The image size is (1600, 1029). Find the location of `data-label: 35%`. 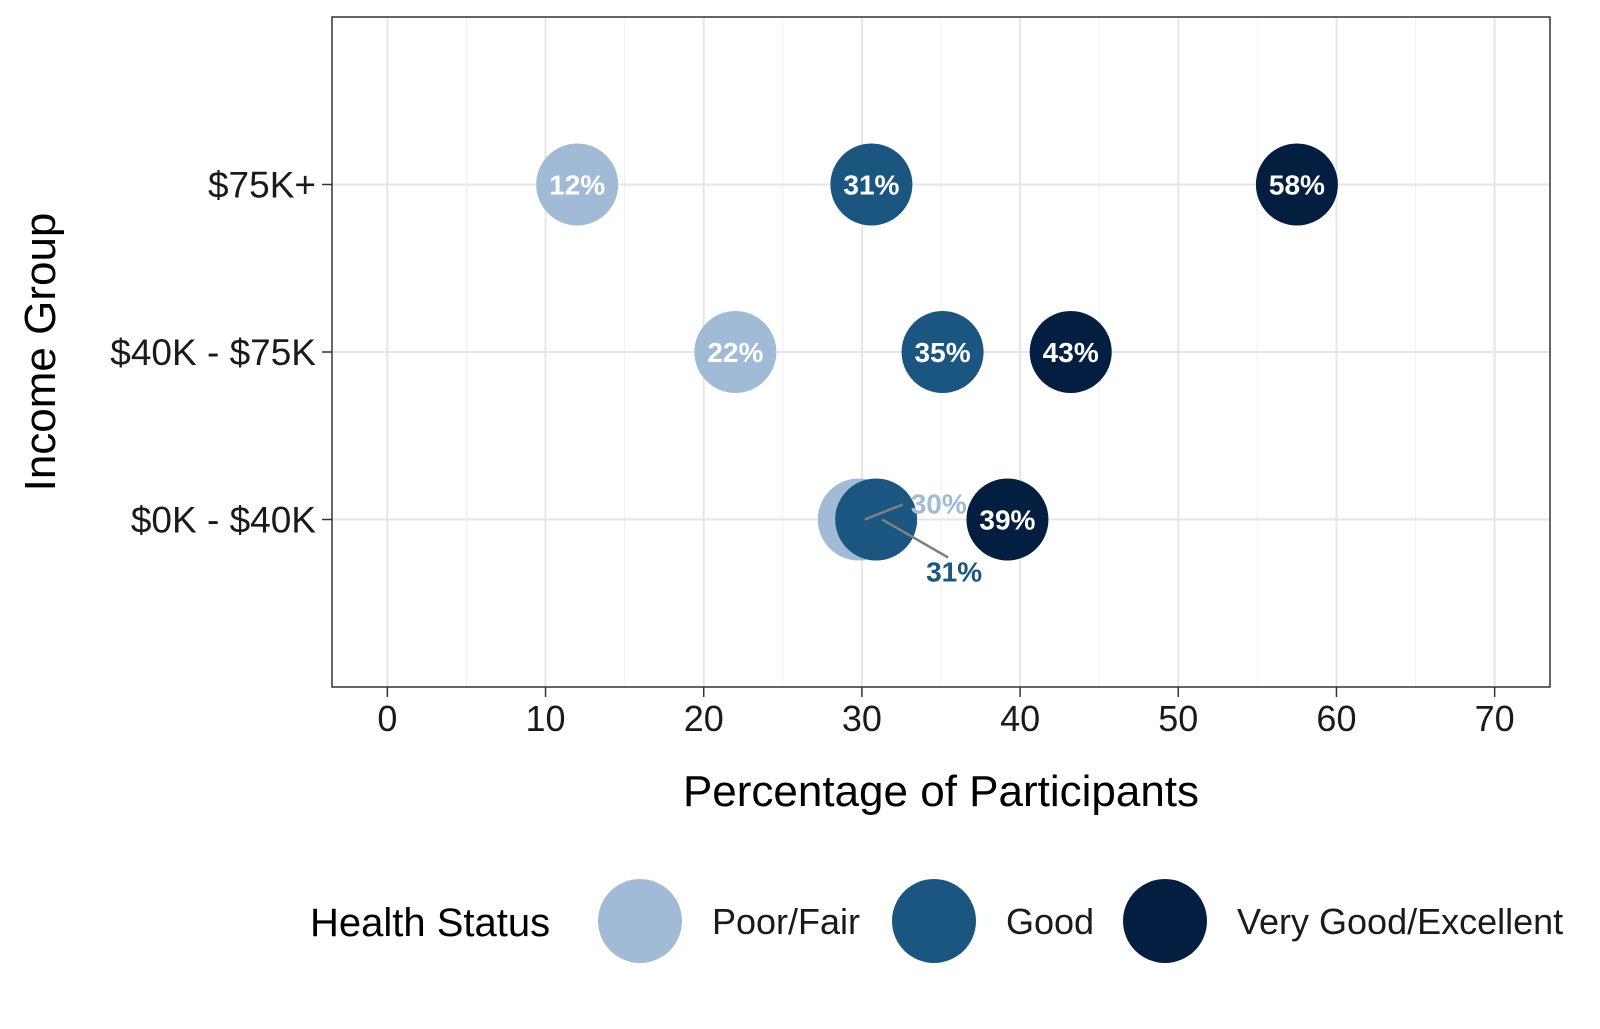

data-label: 35% is located at coordinates (943, 352).